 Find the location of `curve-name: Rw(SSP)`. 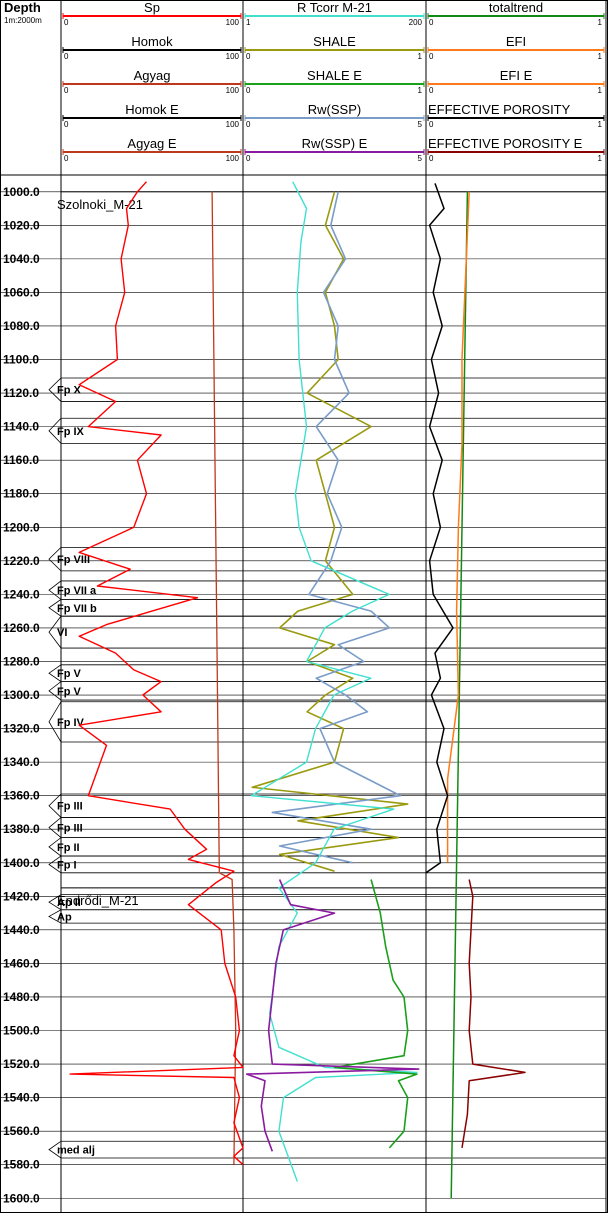

curve-name: Rw(SSP) is located at coordinates (334, 109).